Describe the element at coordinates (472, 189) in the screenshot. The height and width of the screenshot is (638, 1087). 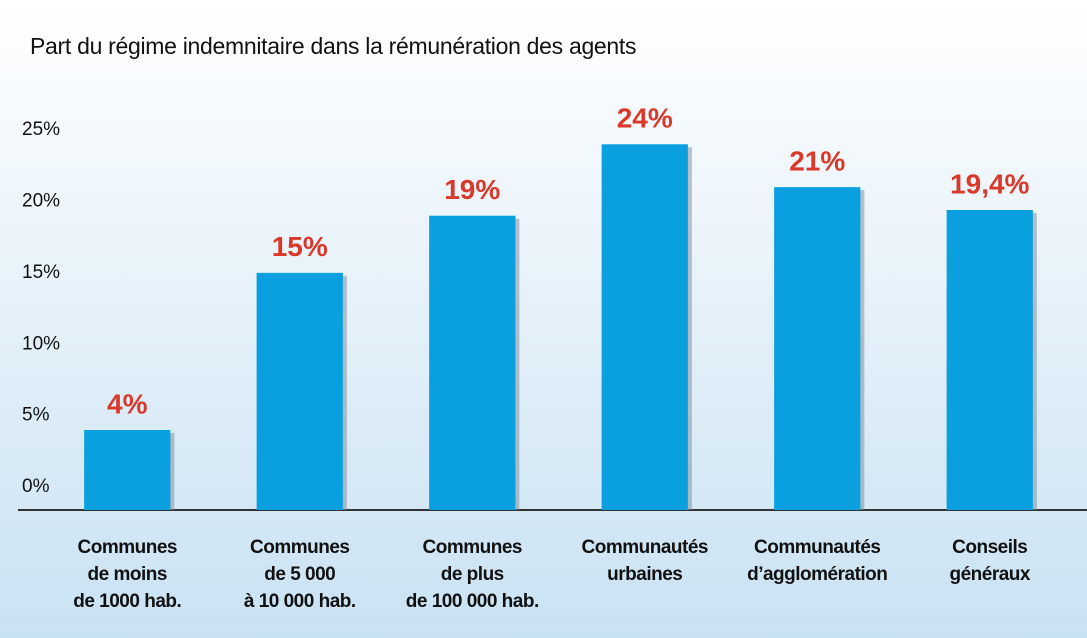
I see `value-label: 19%` at that location.